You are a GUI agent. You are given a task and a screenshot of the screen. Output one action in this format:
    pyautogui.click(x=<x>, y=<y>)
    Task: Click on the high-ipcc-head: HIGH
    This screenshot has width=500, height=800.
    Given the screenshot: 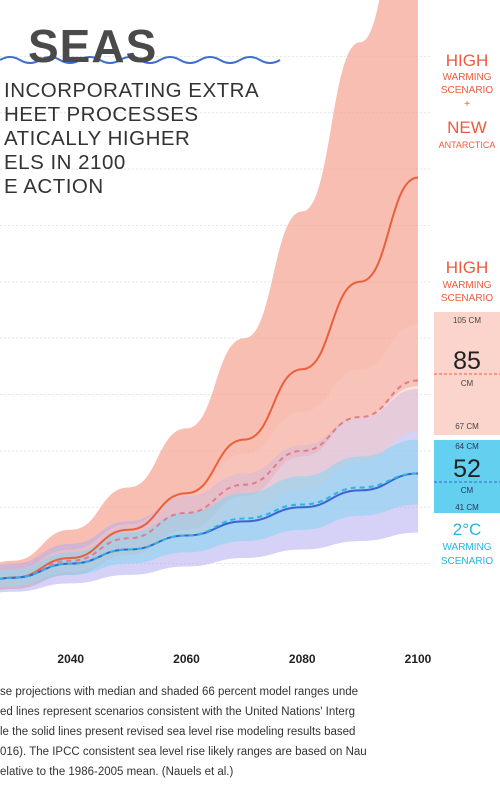 What is the action you would take?
    pyautogui.click(x=467, y=267)
    